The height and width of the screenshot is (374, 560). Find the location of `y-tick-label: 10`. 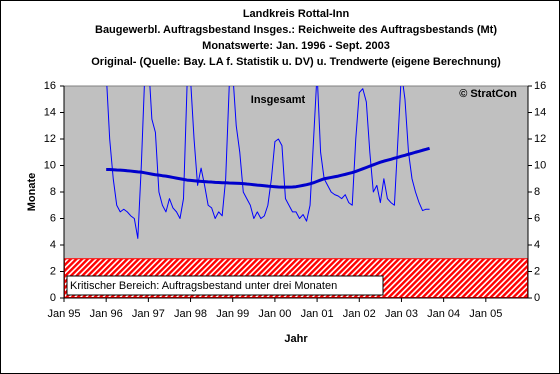

y-tick-label: 10 is located at coordinates (50, 165).